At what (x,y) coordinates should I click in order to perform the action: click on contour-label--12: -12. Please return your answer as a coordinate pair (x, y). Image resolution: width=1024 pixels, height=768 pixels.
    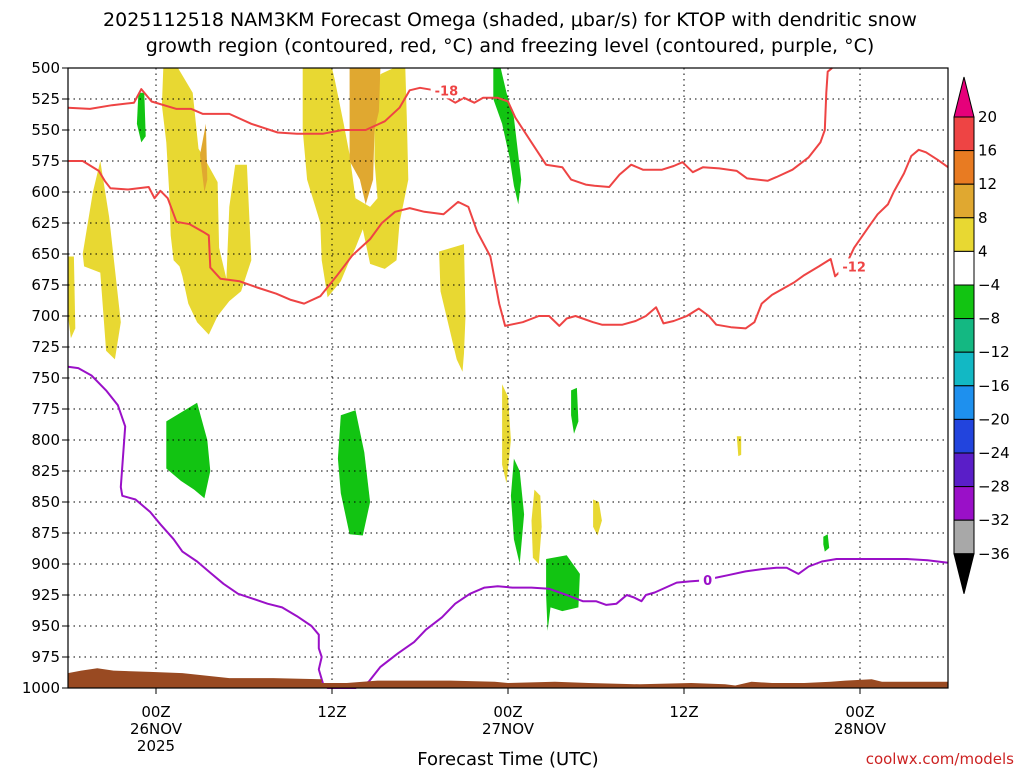
    Looking at the image, I should click on (854, 267).